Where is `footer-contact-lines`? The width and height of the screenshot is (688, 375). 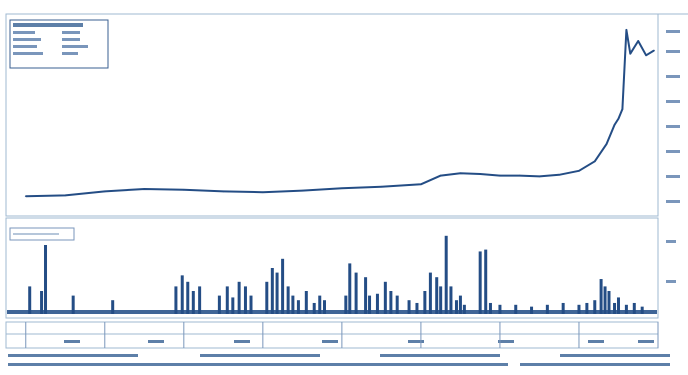 footer-contact-lines is located at coordinates (339, 360).